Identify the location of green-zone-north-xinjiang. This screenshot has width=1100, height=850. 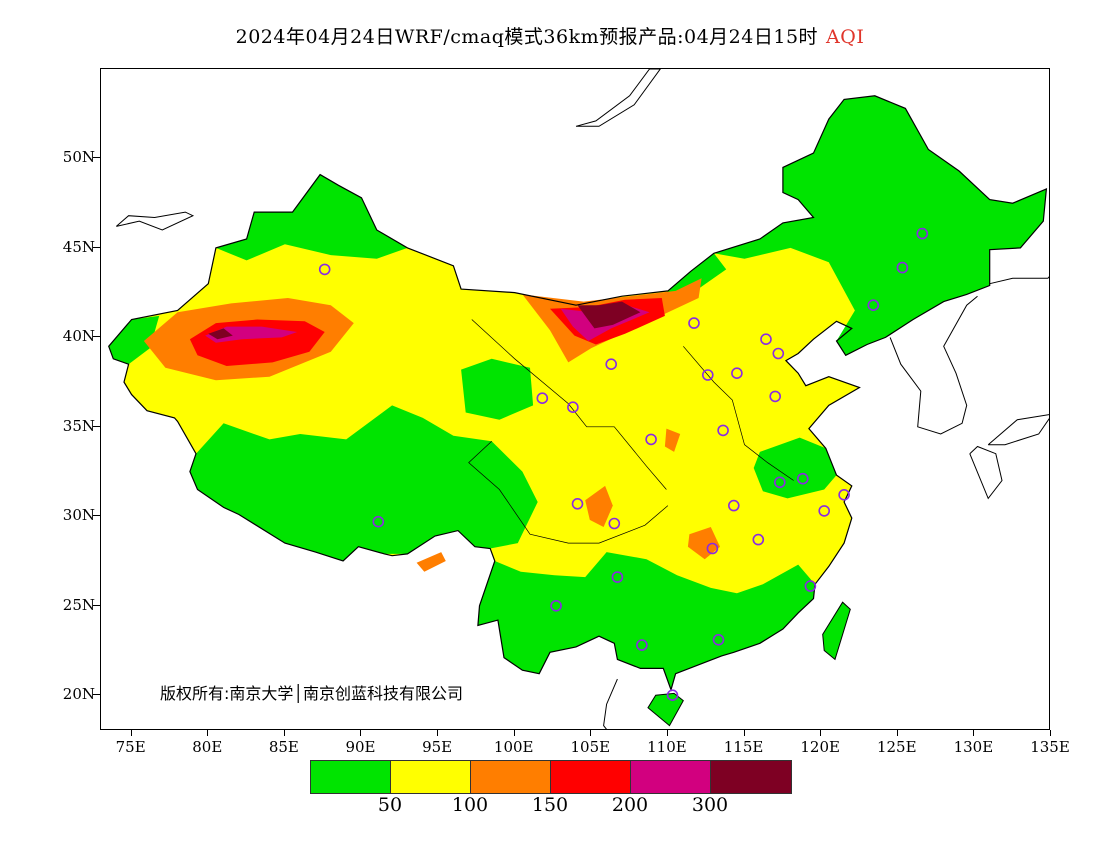
(311, 217).